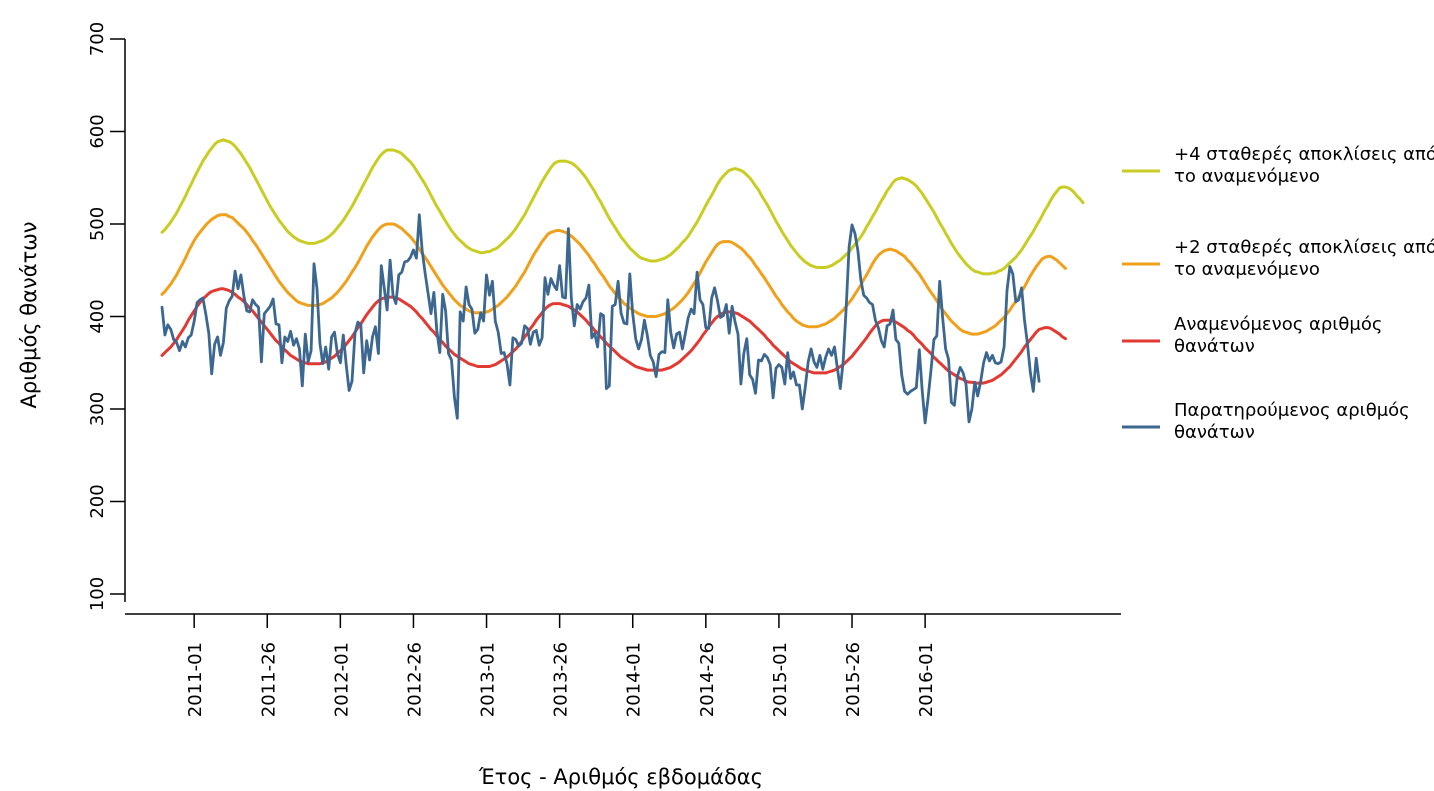 The width and height of the screenshot is (1434, 791). Describe the element at coordinates (1304, 258) in the screenshot. I see `legend-label: +2 σταθερές αποκλίσεις από το αναμενόμενο` at that location.